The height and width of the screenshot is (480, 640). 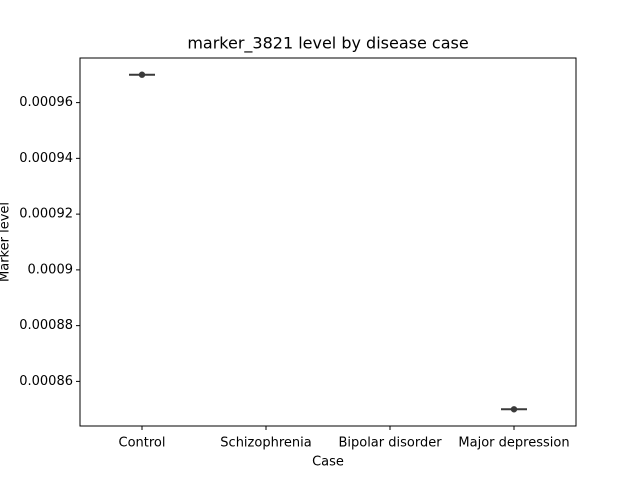 What do you see at coordinates (46, 158) in the screenshot?
I see `y-tick-label: 0.00094` at bounding box center [46, 158].